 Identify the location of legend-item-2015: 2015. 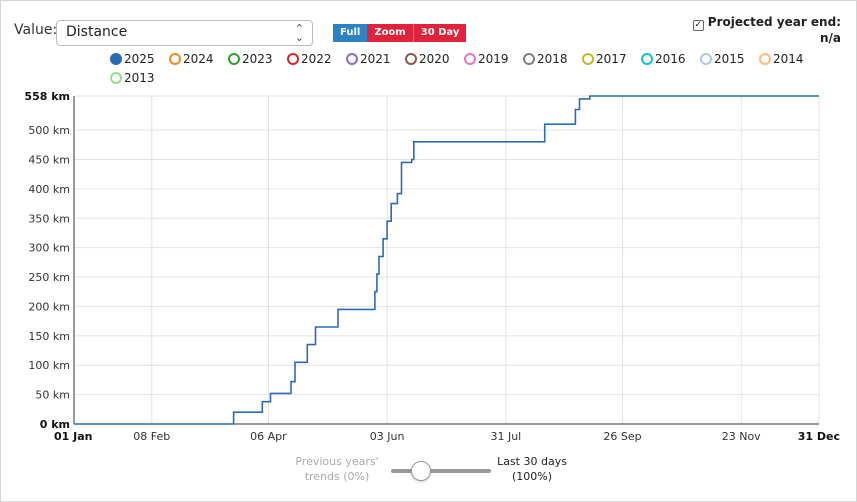
(722, 59).